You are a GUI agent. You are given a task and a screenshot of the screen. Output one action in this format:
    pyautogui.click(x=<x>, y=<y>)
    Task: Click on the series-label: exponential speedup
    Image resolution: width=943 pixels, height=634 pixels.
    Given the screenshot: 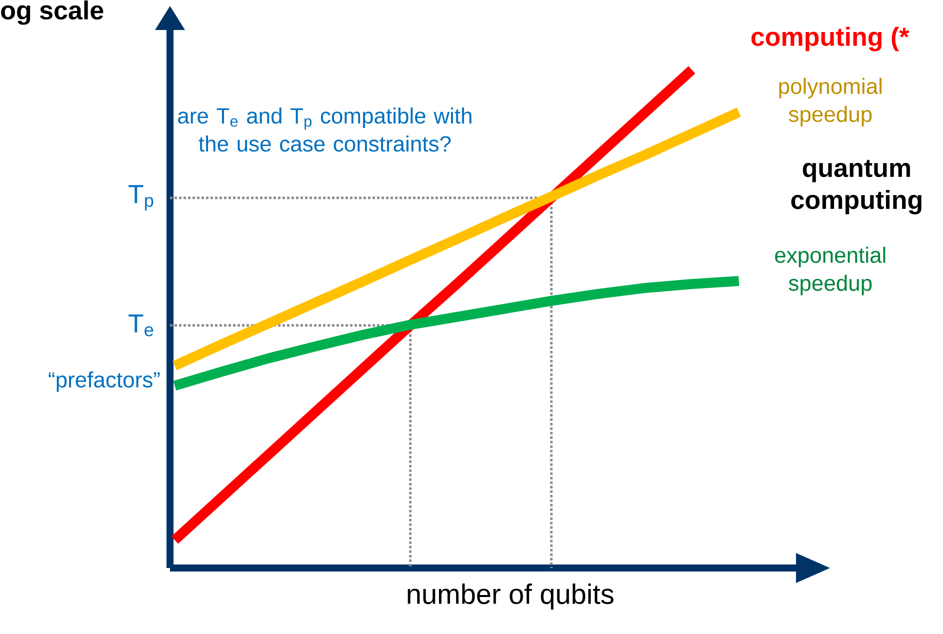 What is the action you would take?
    pyautogui.click(x=830, y=271)
    